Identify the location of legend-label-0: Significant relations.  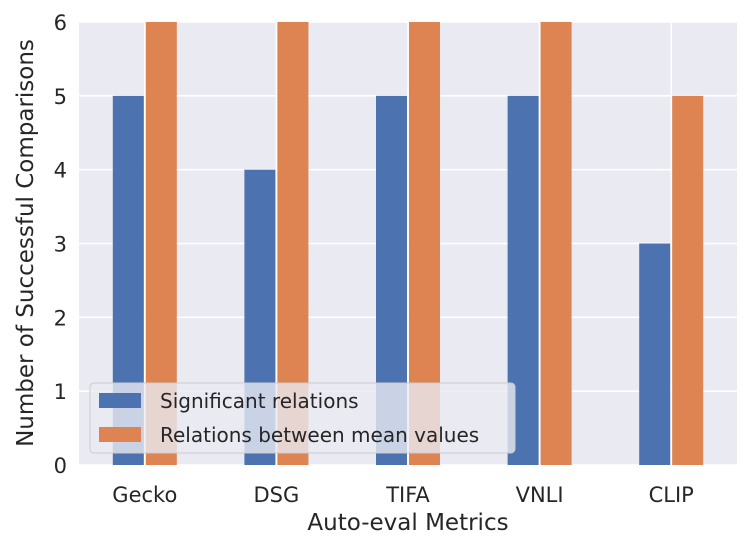
(259, 401).